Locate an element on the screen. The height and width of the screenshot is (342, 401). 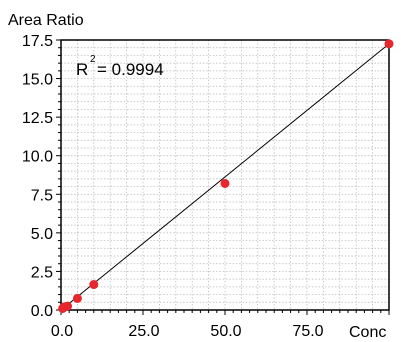
y-tick-label: 10.0 is located at coordinates (37, 157).